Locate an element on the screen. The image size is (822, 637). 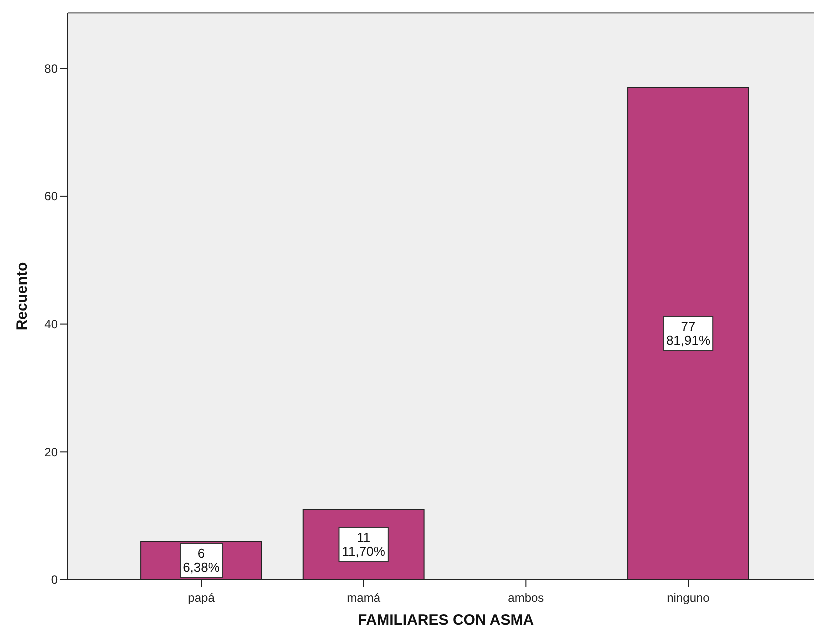
y-tick-label: 40 is located at coordinates (51, 325).